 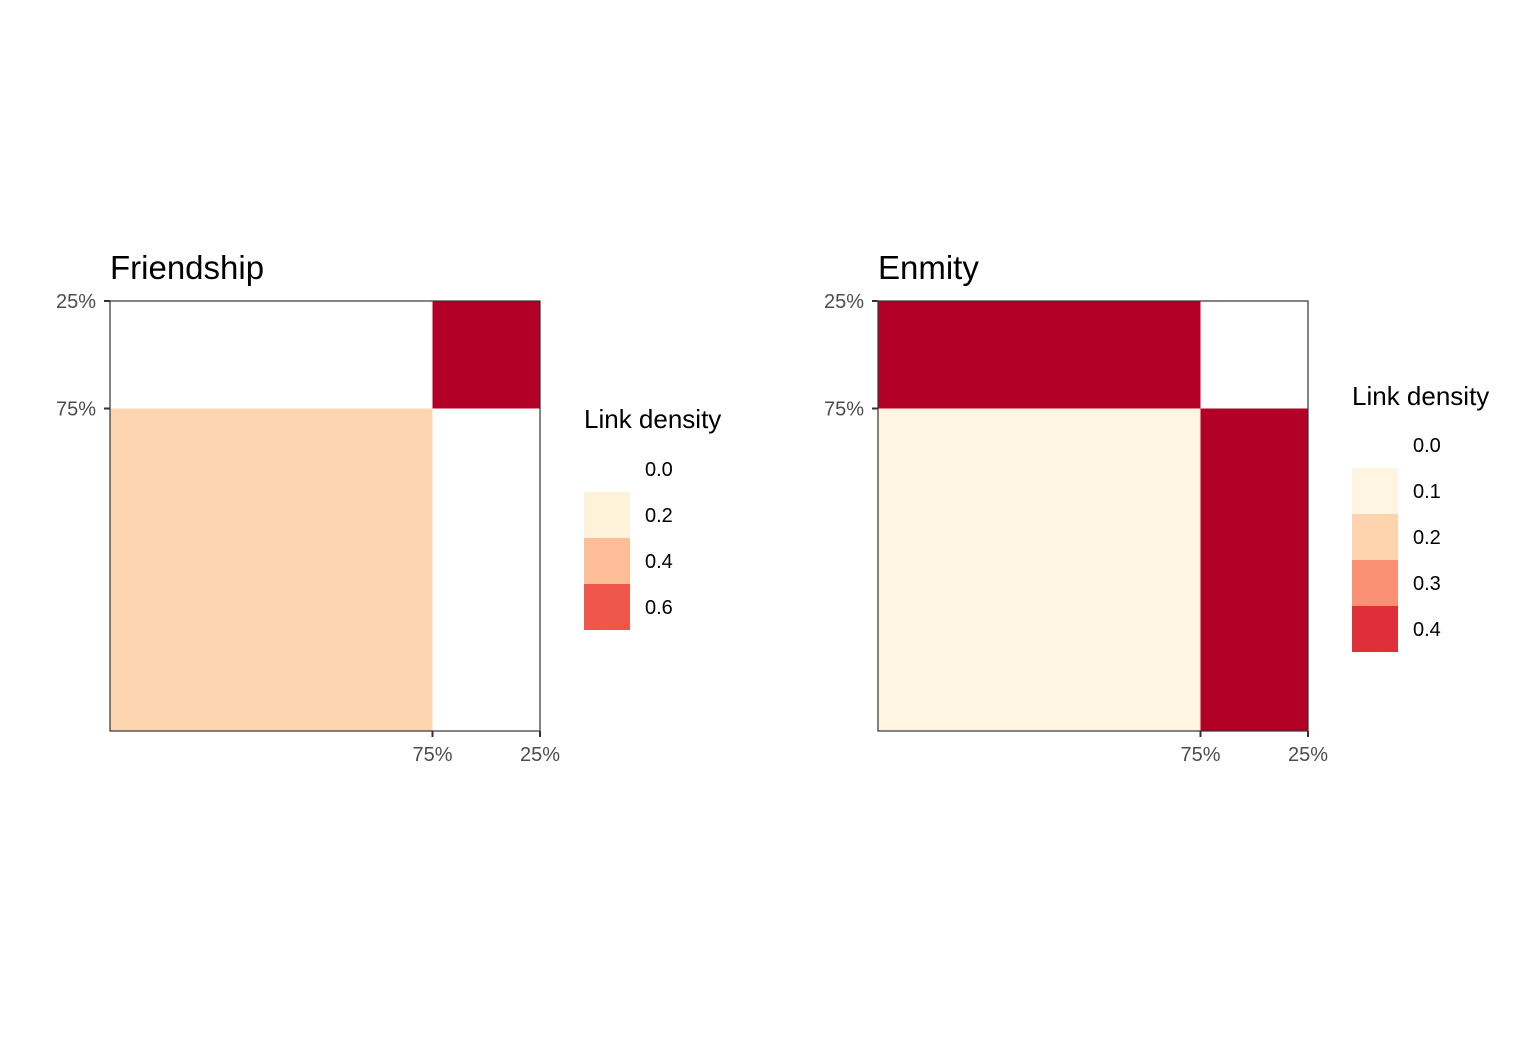 What do you see at coordinates (1427, 492) in the screenshot?
I see `legend-key-label: 0.1` at bounding box center [1427, 492].